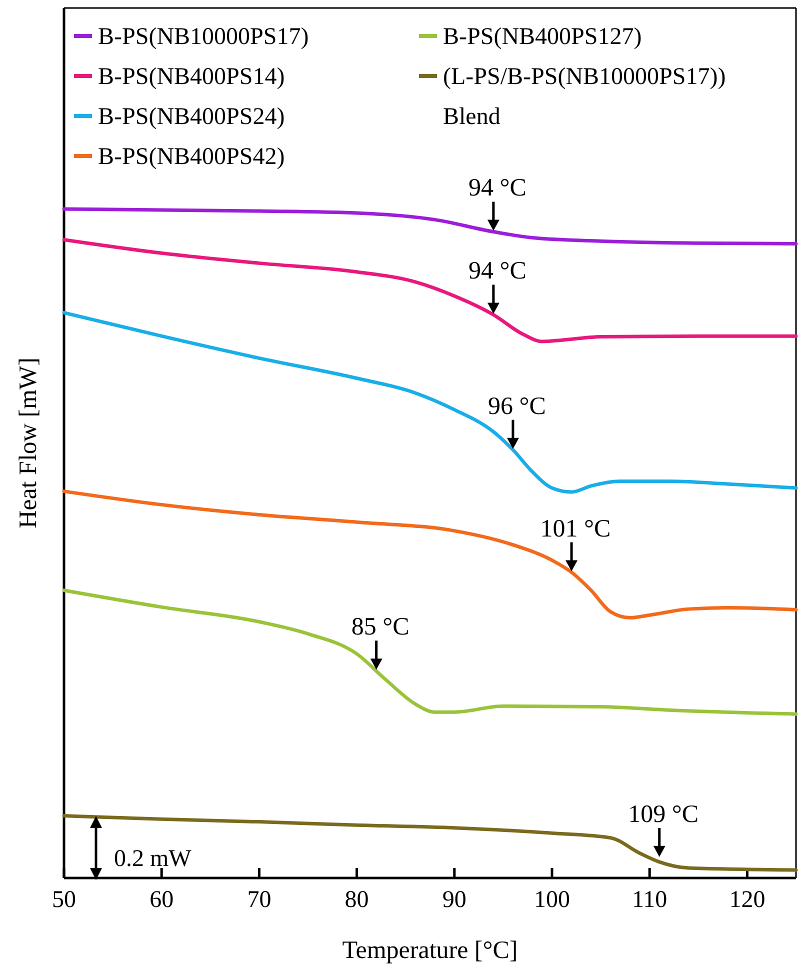 The image size is (798, 970). Describe the element at coordinates (259, 900) in the screenshot. I see `x-tick-label: 70` at that location.